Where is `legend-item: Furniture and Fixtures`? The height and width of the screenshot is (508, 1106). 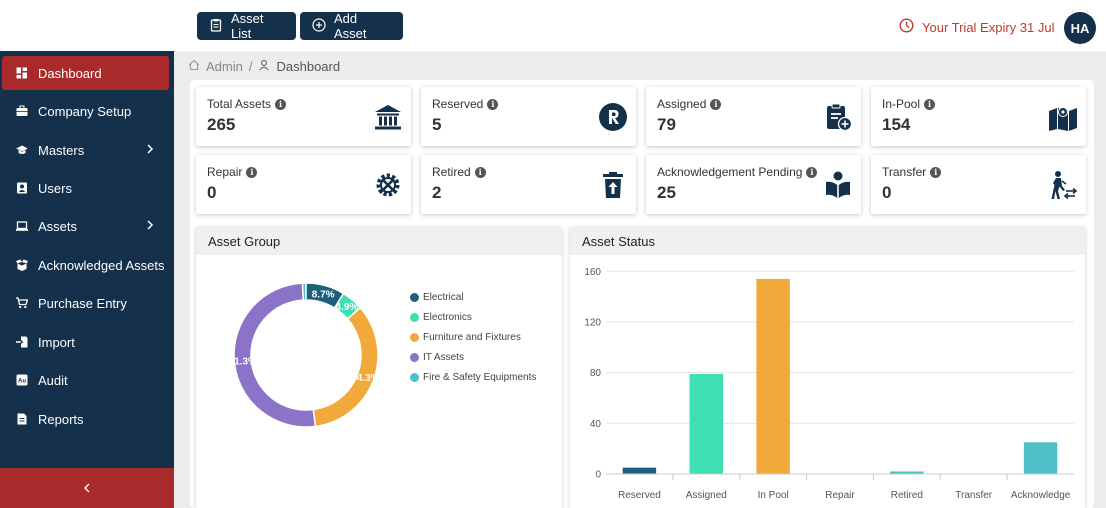
legend-item: Furniture and Fixtures is located at coordinates (473, 337).